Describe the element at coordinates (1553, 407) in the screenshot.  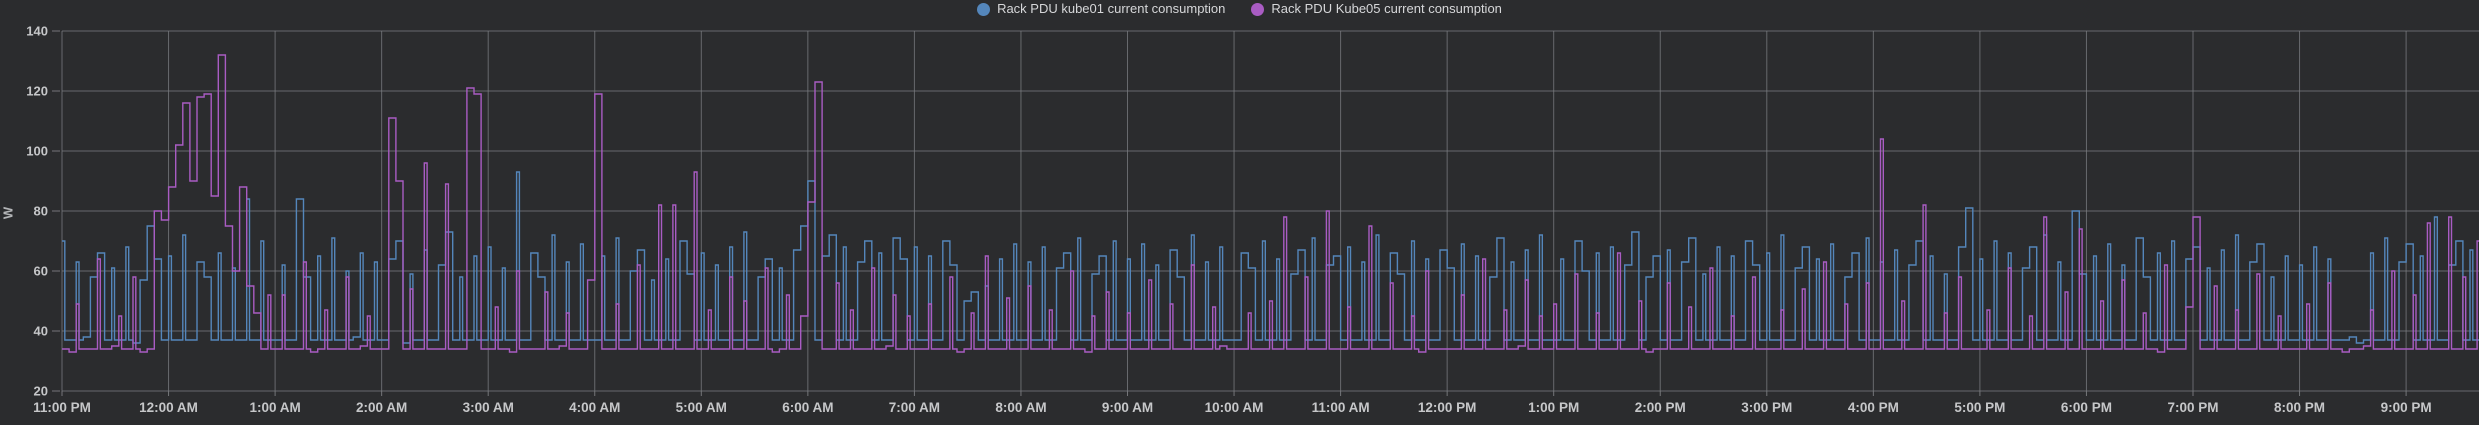
I see `x-tick-label: 1:00 PM` at that location.